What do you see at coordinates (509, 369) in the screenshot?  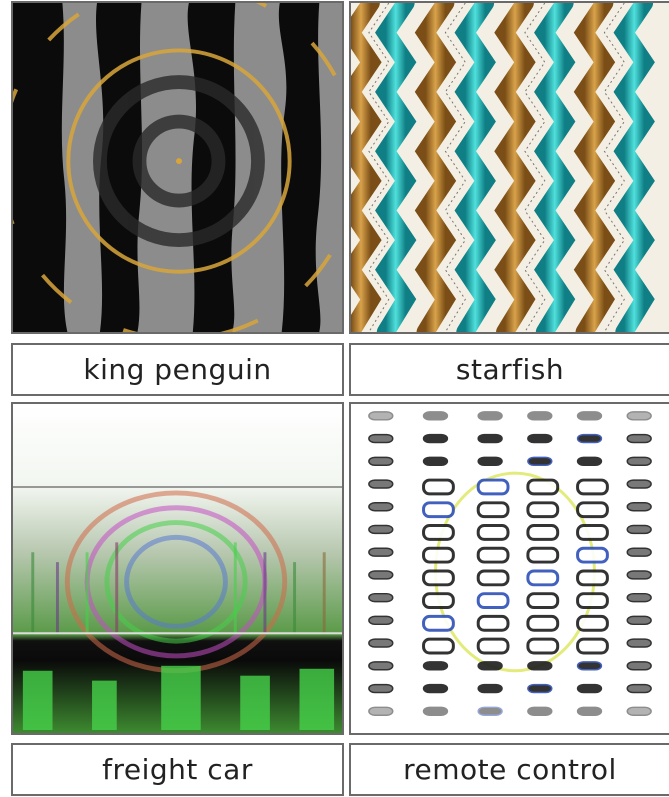 I see `starfish-label: starfish` at bounding box center [509, 369].